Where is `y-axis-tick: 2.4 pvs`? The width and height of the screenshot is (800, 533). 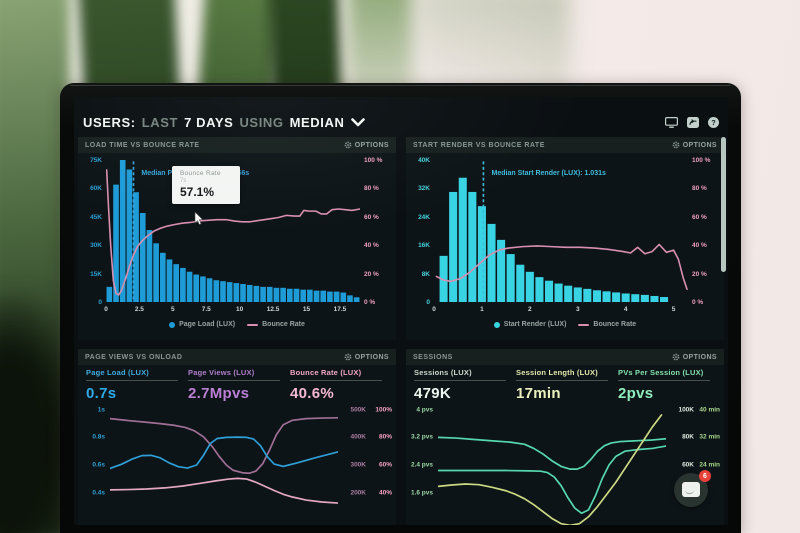
y-axis-tick: 2.4 pvs is located at coordinates (421, 465).